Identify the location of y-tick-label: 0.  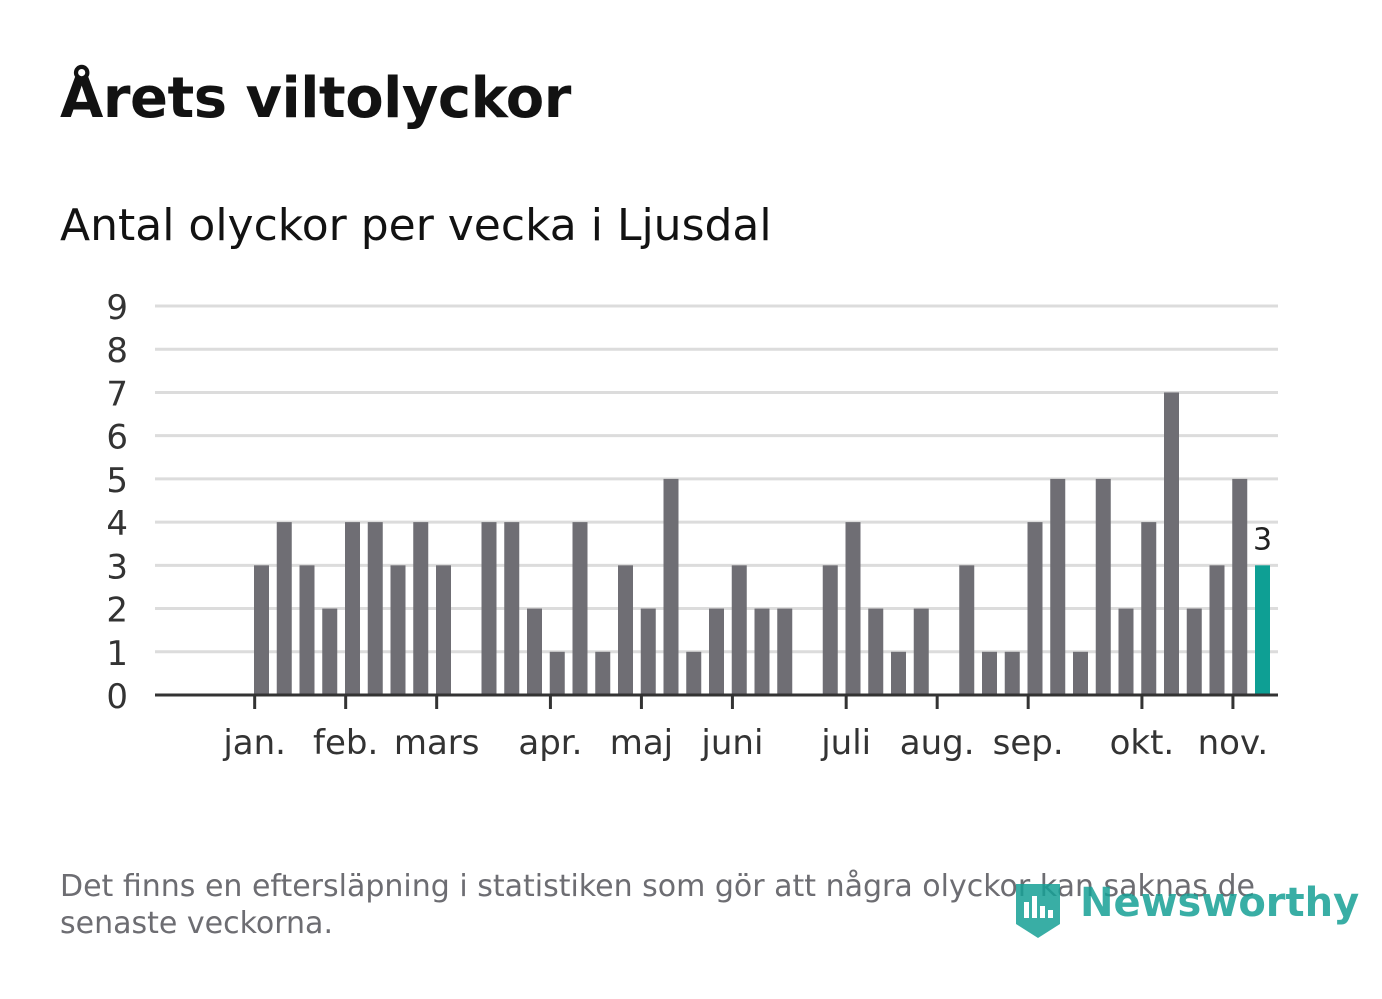
(117, 697).